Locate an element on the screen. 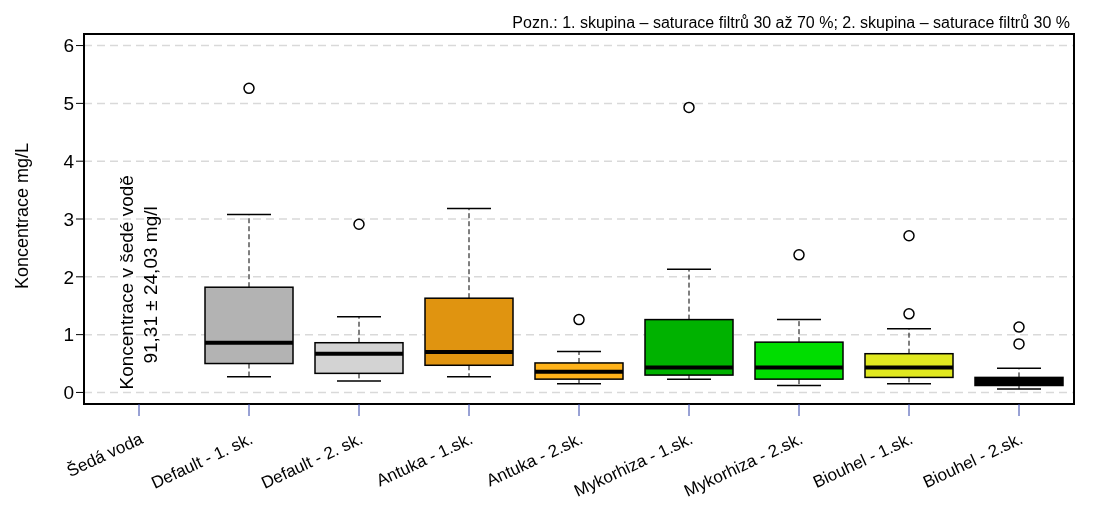 This screenshot has width=1096, height=532. y-tick-label: 3 is located at coordinates (68, 219).